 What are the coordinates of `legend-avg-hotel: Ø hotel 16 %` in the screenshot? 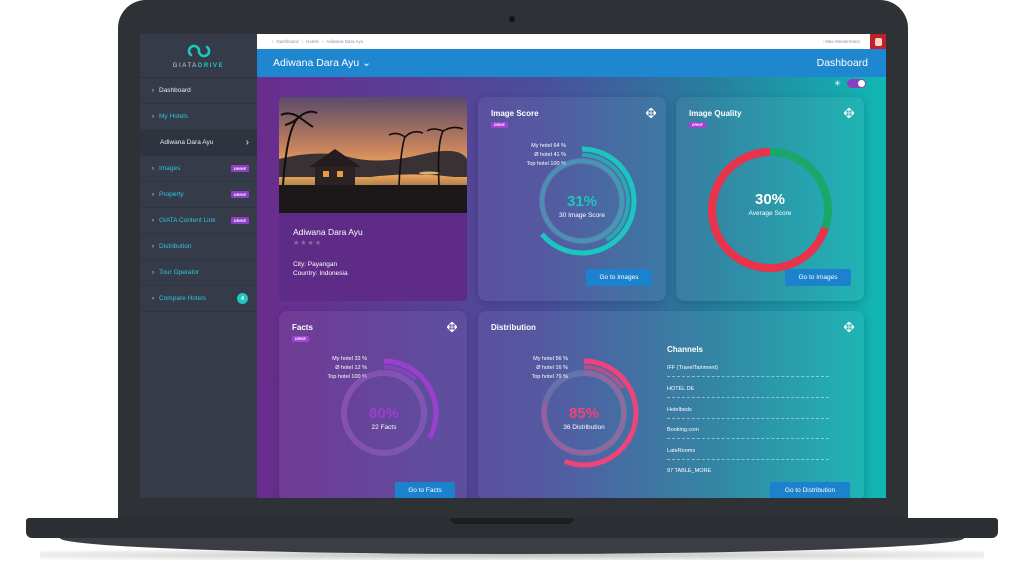 It's located at (552, 368).